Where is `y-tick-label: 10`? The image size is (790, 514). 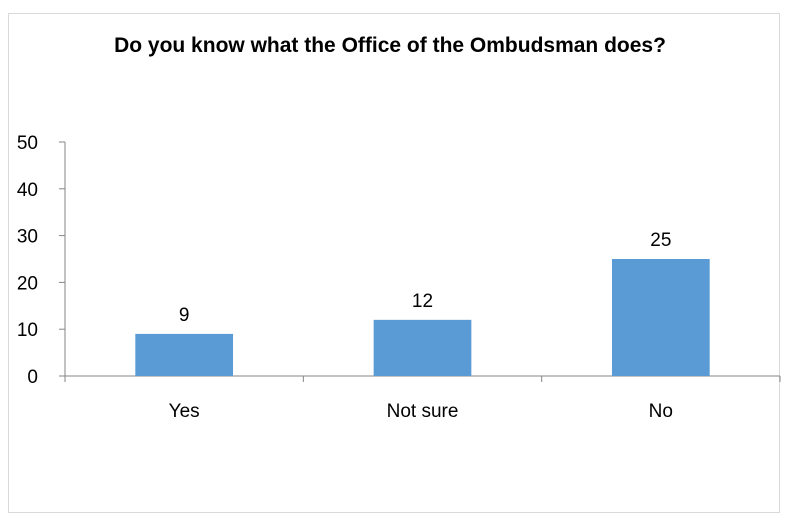 y-tick-label: 10 is located at coordinates (27, 330).